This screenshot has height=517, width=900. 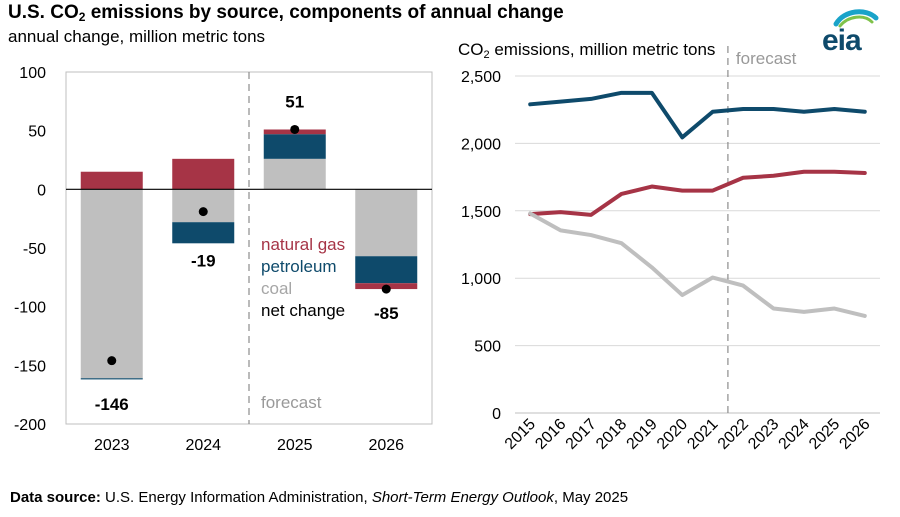 I want to click on eia-logo: eia, so click(x=854, y=32).